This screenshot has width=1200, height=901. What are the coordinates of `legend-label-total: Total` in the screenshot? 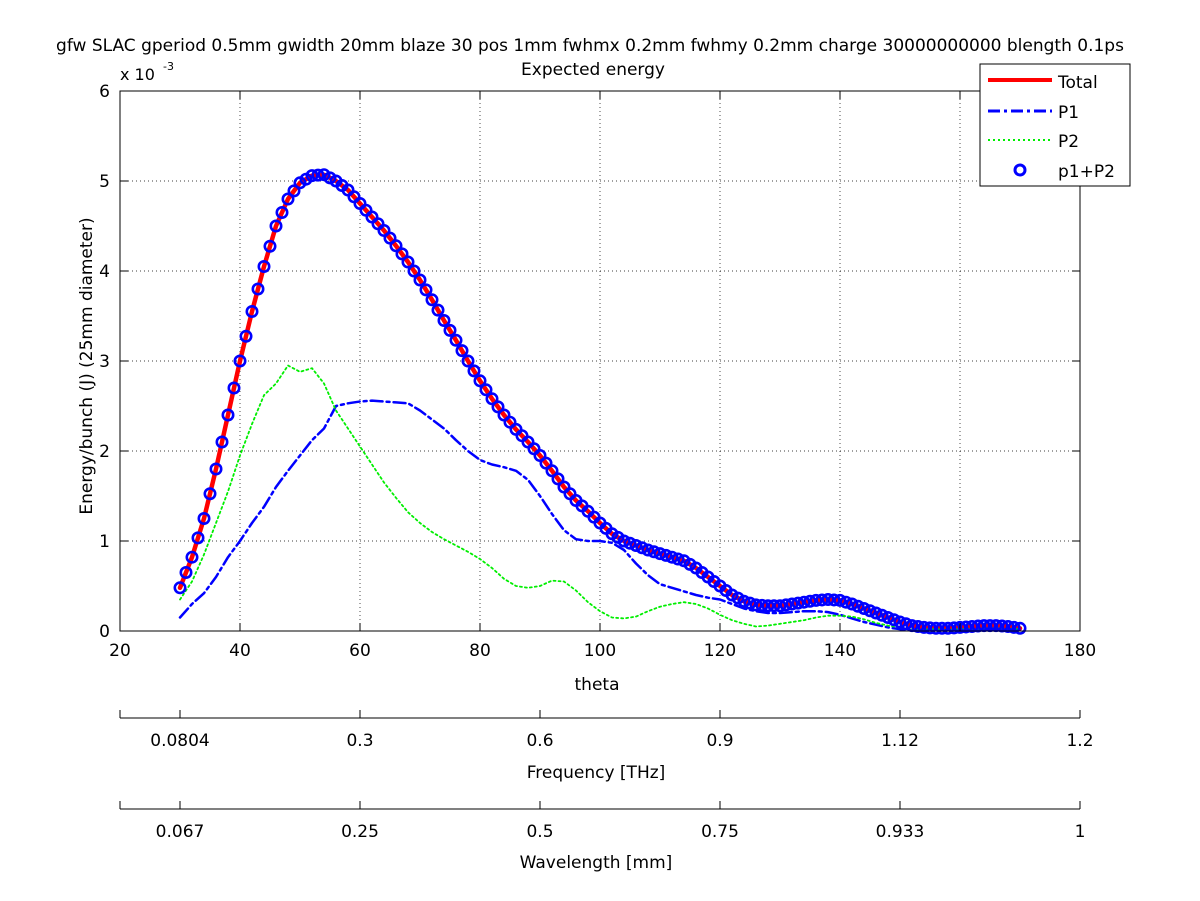 It's located at (1077, 83).